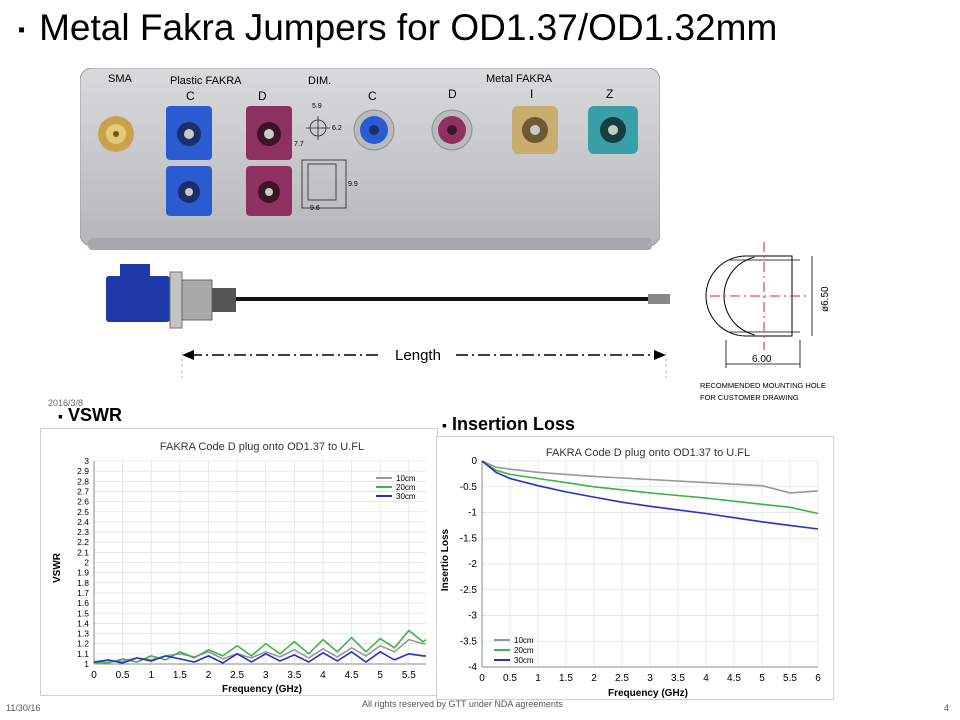 The width and height of the screenshot is (960, 720). What do you see at coordinates (353, 184) in the screenshot?
I see `dim-d-text: 9.9` at bounding box center [353, 184].